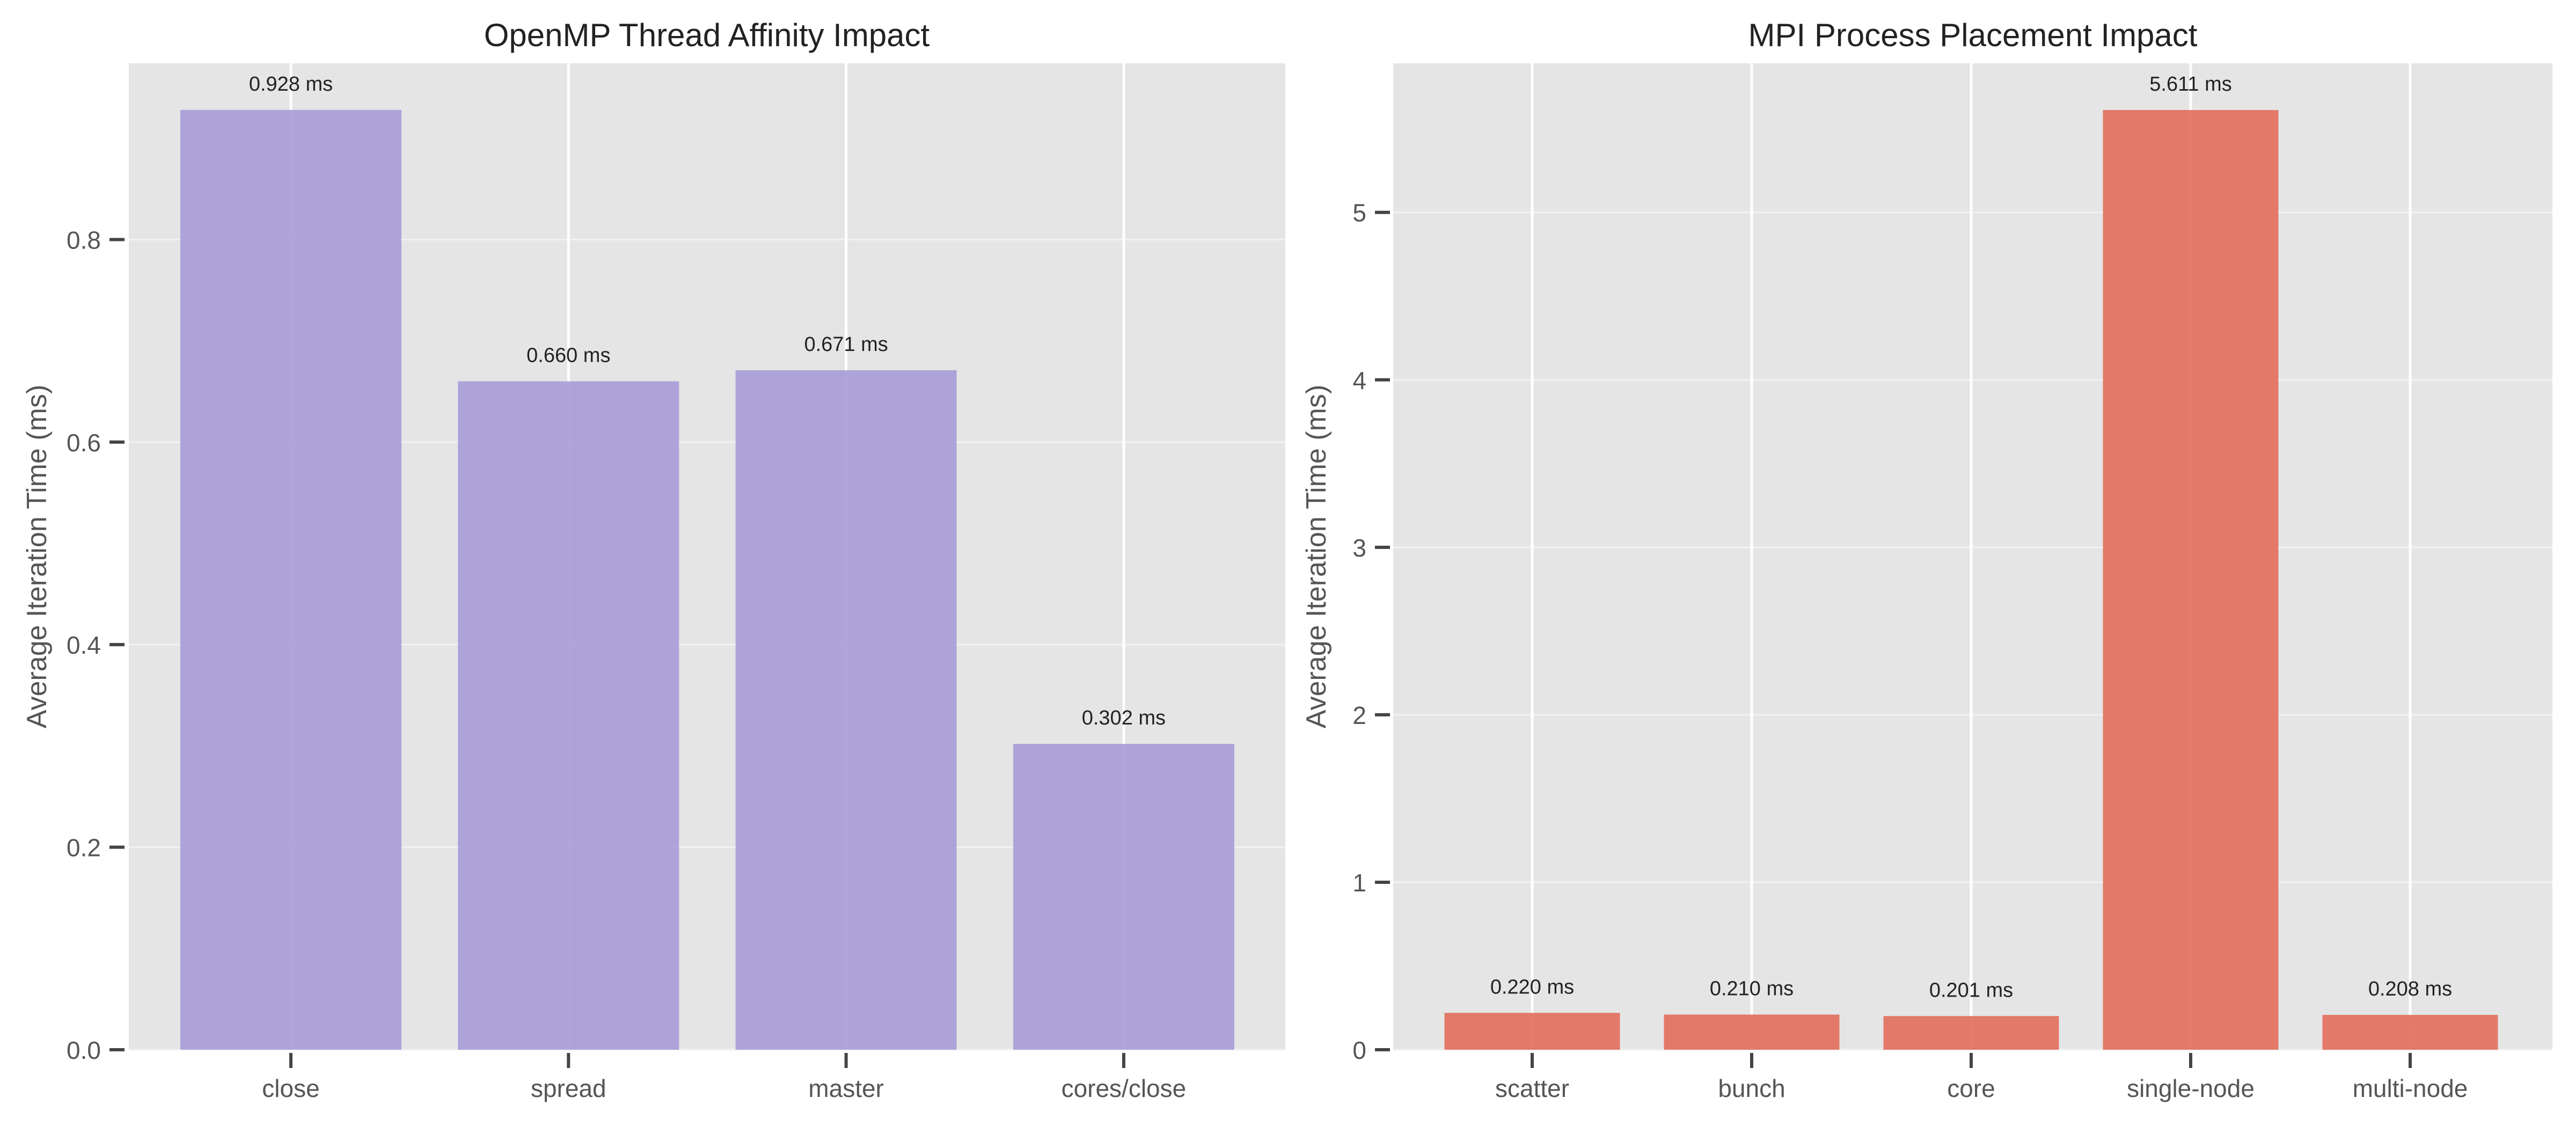 This screenshot has width=2576, height=1127. I want to click on x-tick-label: scatter, so click(1532, 1088).